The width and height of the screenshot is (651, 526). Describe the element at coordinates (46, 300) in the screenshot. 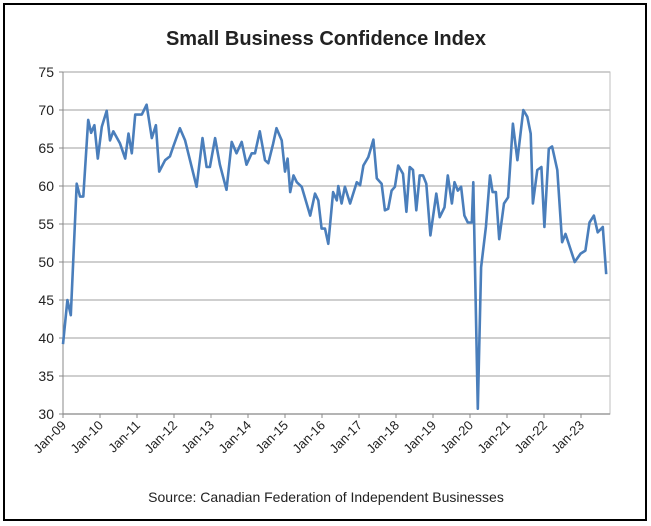

I see `y-tick-label: 45` at that location.